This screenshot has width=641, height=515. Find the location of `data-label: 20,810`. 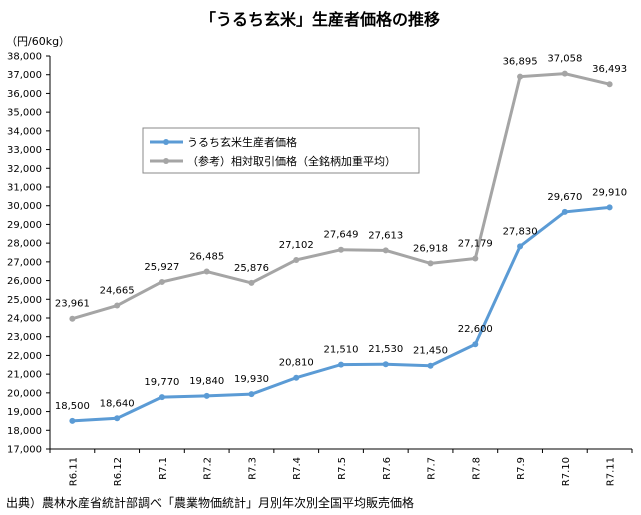

data-label: 20,810 is located at coordinates (296, 363).